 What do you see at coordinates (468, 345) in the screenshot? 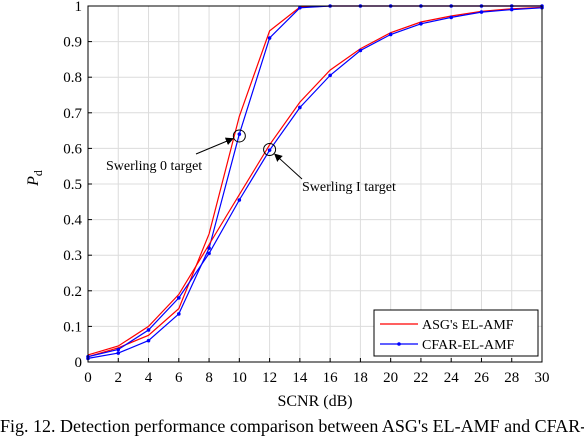
I see `legend-label: CFAR-EL-AMF` at bounding box center [468, 345].